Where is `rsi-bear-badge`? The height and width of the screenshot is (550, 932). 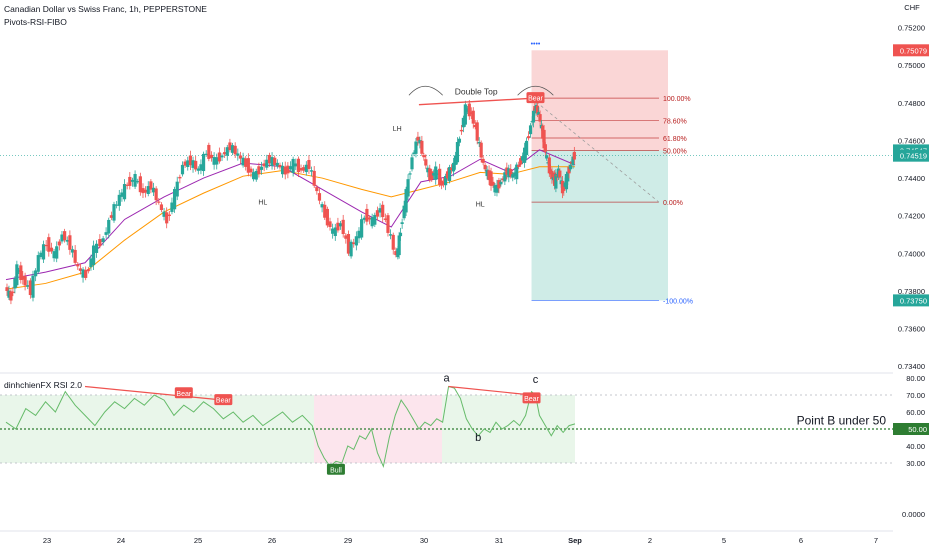 rsi-bear-badge is located at coordinates (223, 400).